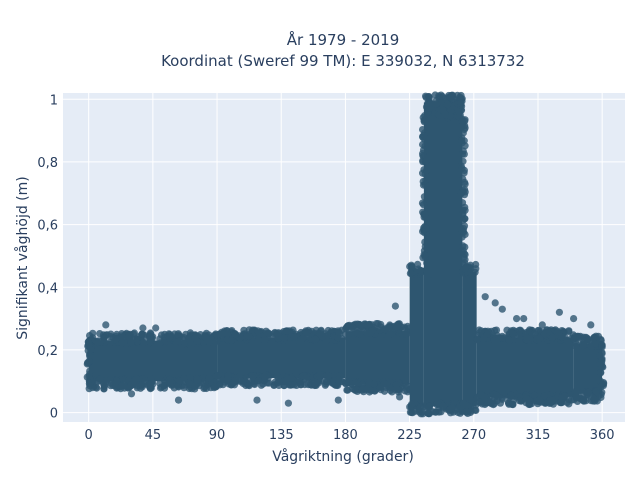 The height and width of the screenshot is (480, 640). What do you see at coordinates (217, 435) in the screenshot?
I see `x-tick-label: 90` at bounding box center [217, 435].